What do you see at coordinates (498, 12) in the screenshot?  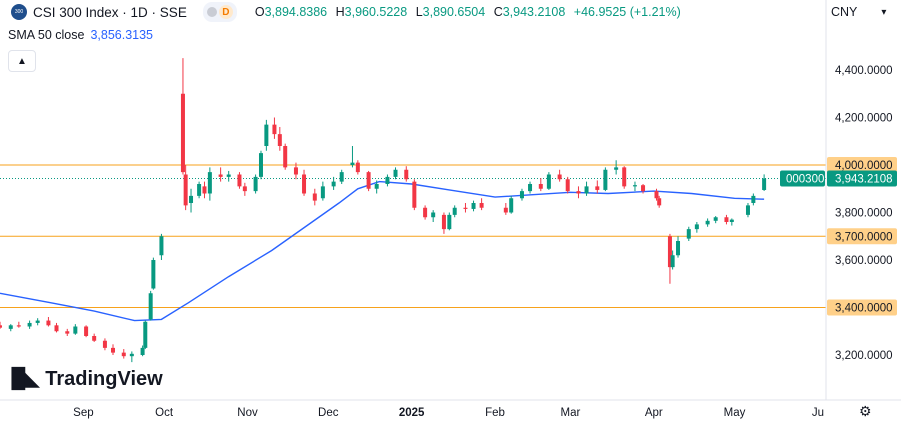 I see `close-label: C` at bounding box center [498, 12].